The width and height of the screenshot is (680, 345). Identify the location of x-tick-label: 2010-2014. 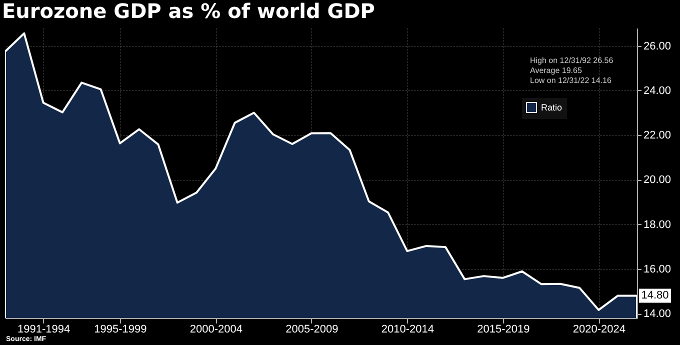
(407, 330).